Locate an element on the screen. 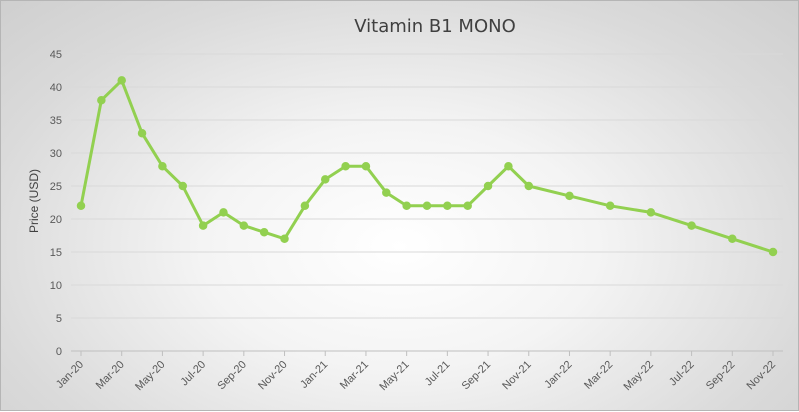  x-tick-label-nov-21: Nov-21 is located at coordinates (517, 376).